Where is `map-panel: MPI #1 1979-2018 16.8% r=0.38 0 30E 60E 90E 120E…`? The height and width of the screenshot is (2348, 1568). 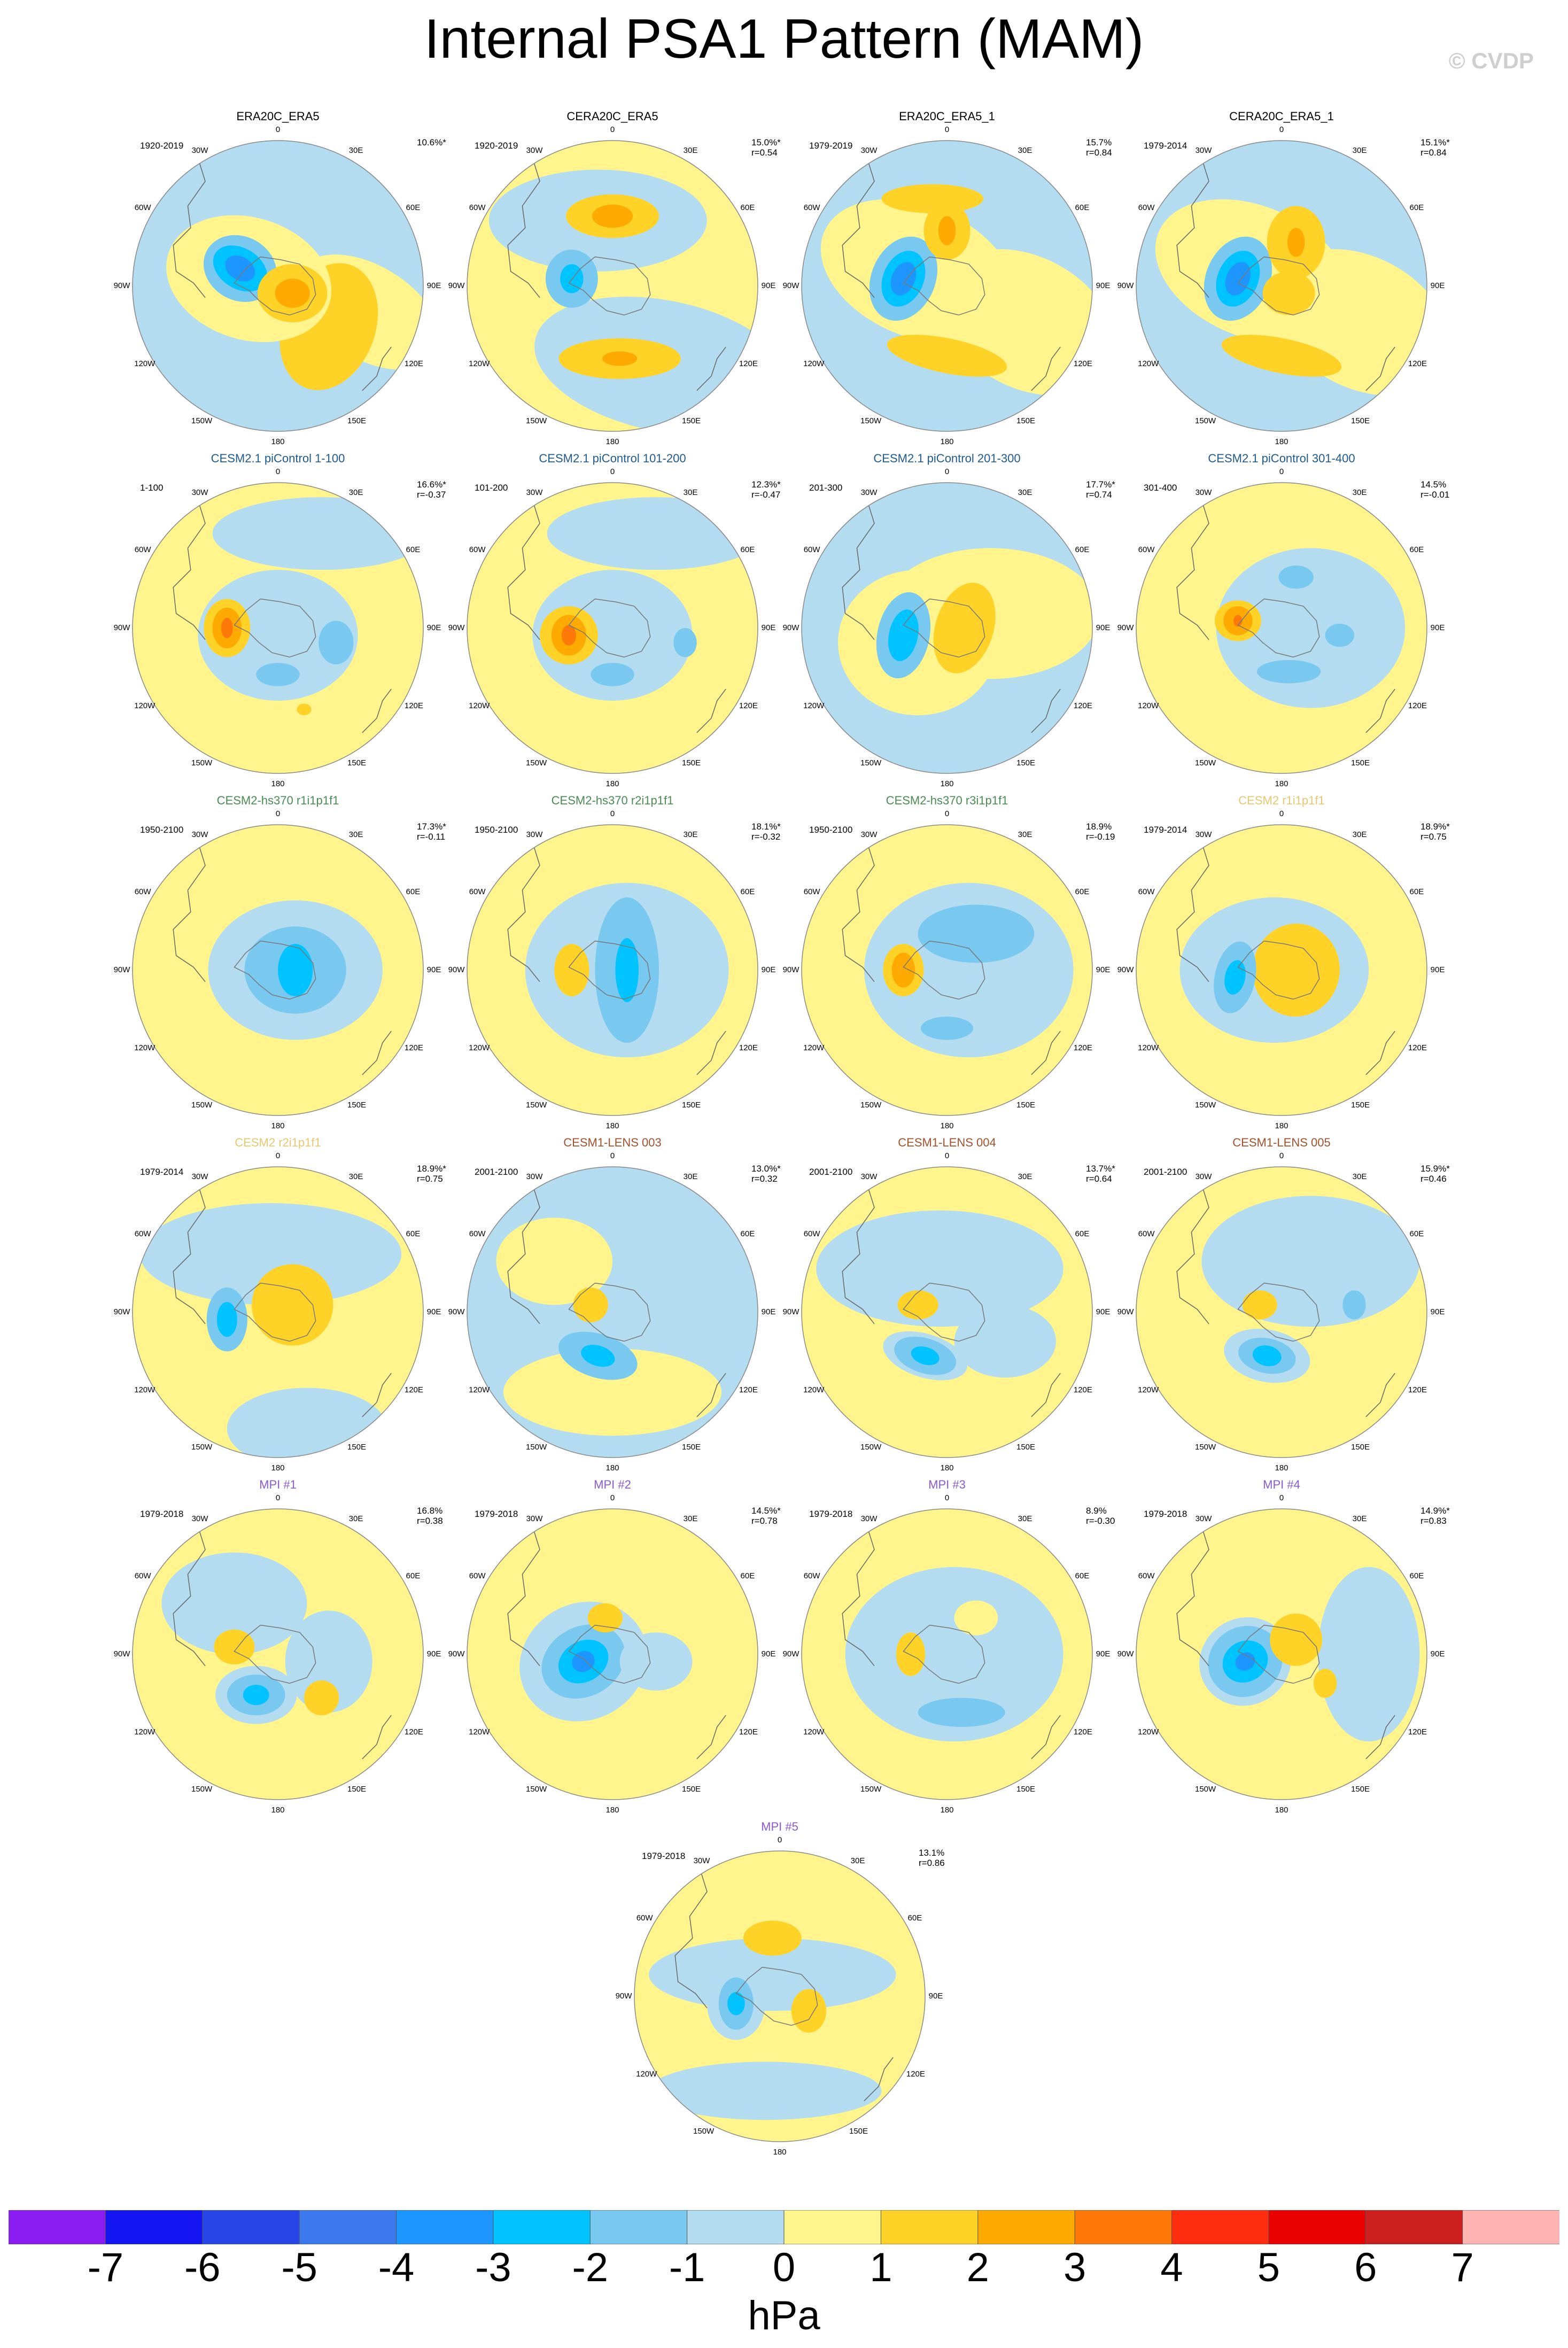 map-panel: MPI #1 1979-2018 16.8% r=0.38 0 30E 60E 90E 120E… is located at coordinates (308, 1654).